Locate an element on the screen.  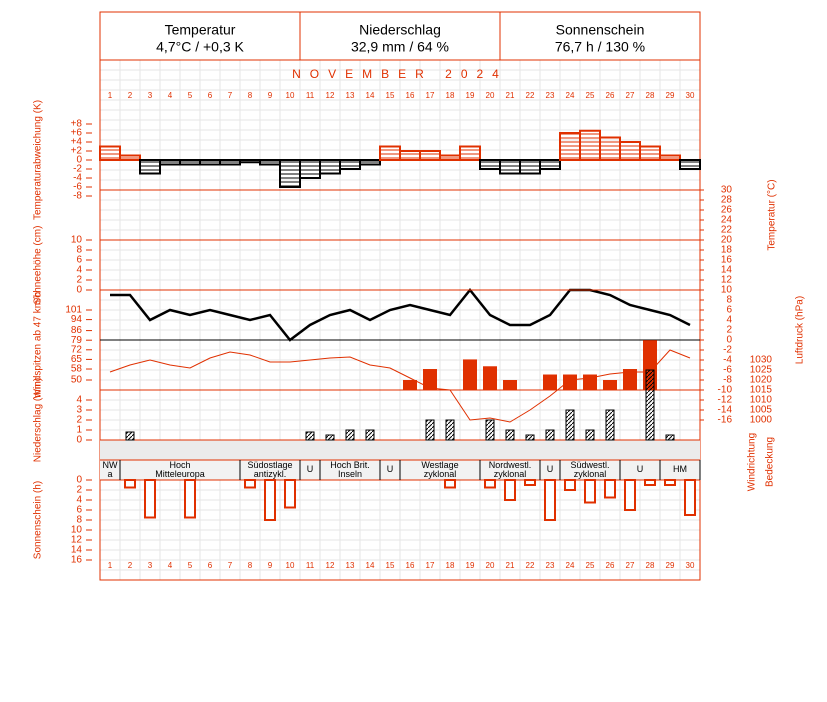
day-label: 16 is located at coordinates (410, 565).